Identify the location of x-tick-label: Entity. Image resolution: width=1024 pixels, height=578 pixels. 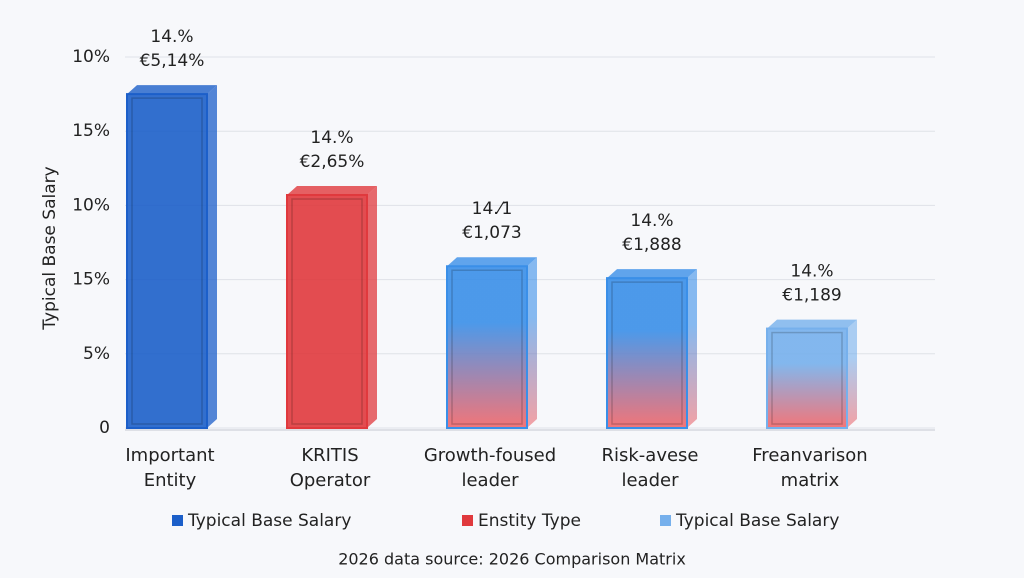
(170, 480).